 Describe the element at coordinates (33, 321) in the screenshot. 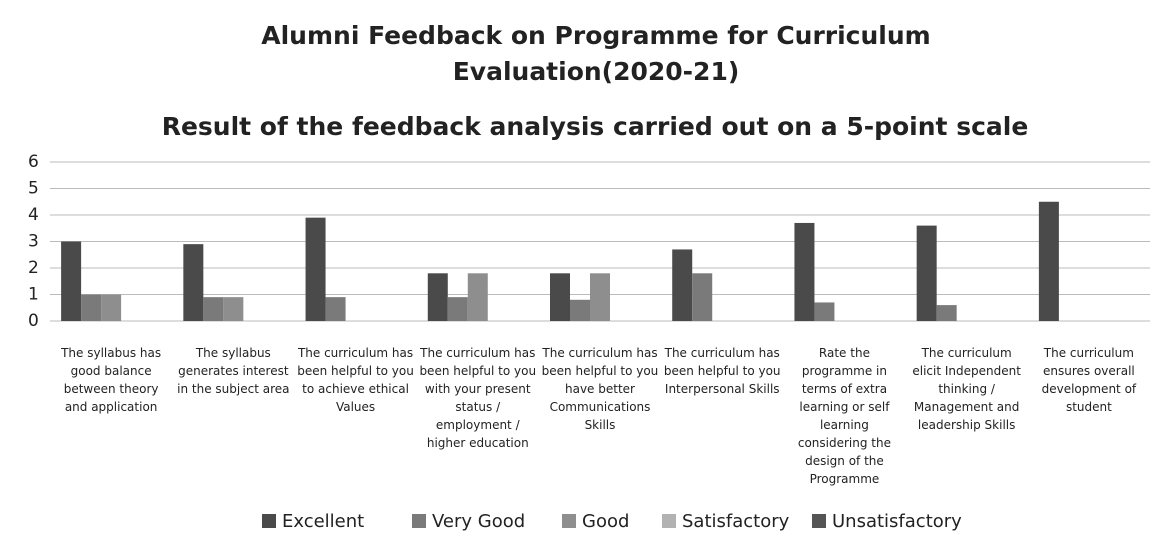

I see `y-tick-label: 0` at that location.